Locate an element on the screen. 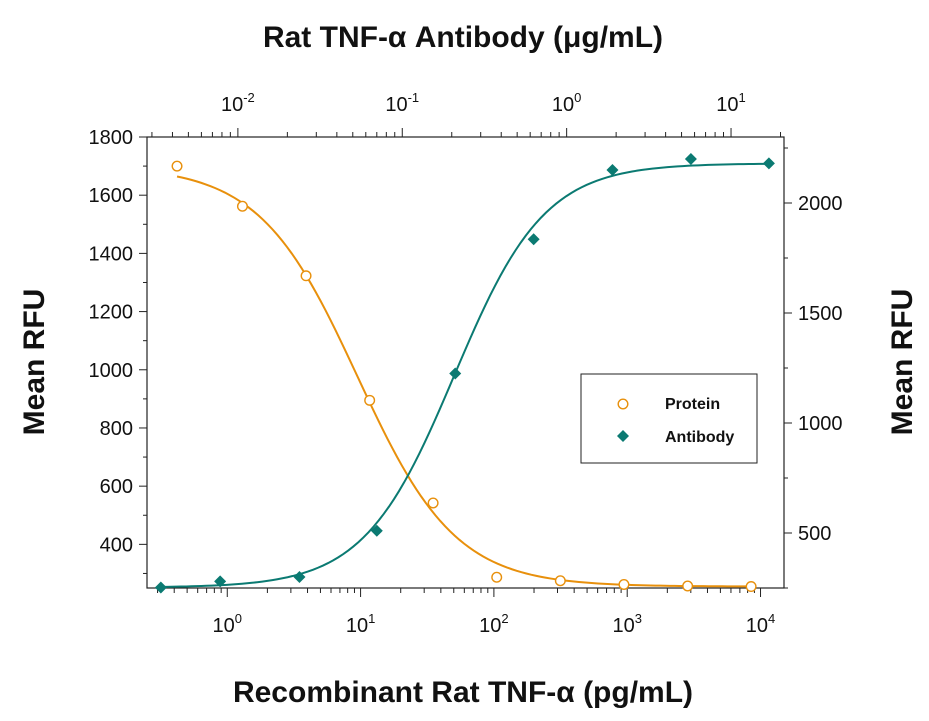 This screenshot has height=721, width=929. legend-box is located at coordinates (669, 418).